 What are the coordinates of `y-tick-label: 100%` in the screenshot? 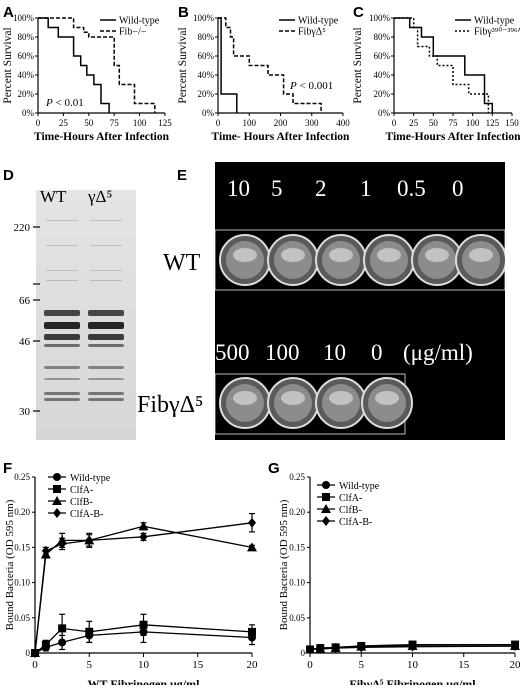 It's located at (204, 18).